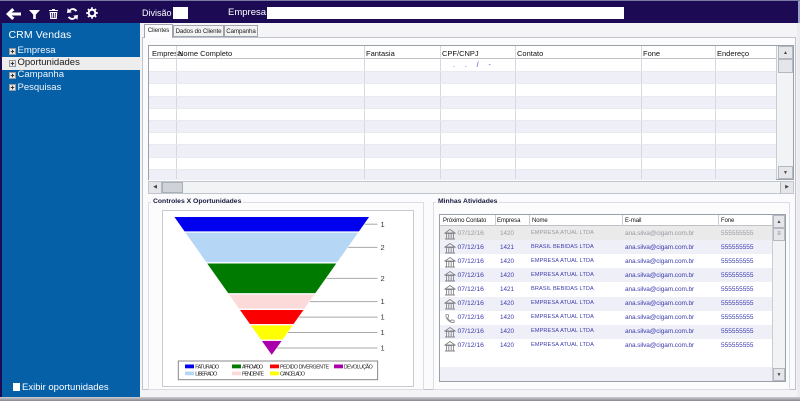 This screenshot has height=401, width=800. Describe the element at coordinates (304, 368) in the screenshot. I see `svg-text: PEDIDO DIVERGENTE` at that location.